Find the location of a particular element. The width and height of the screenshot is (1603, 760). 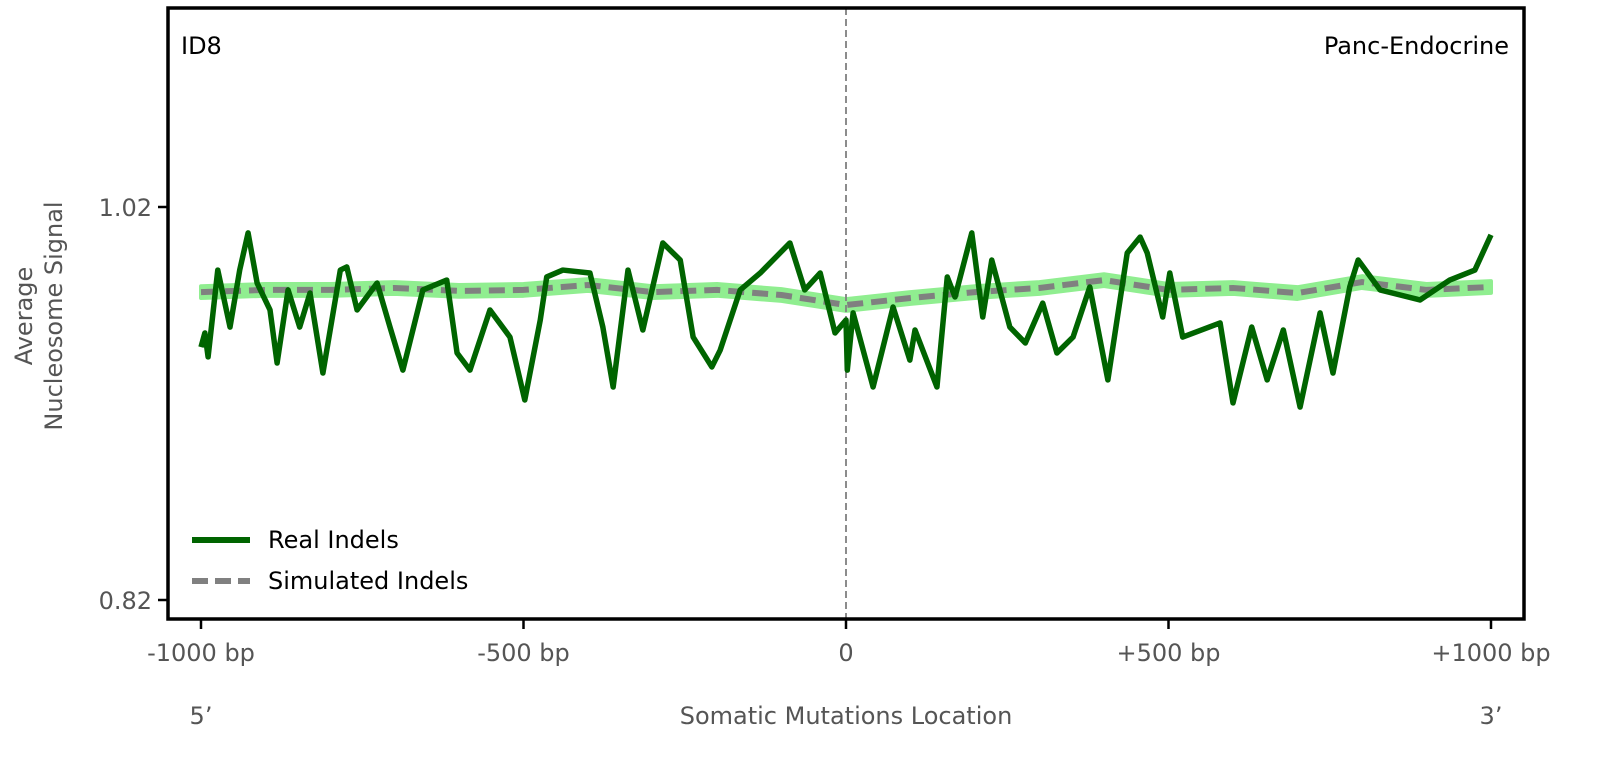

x-tick-label: +1000 bp is located at coordinates (1490, 653).